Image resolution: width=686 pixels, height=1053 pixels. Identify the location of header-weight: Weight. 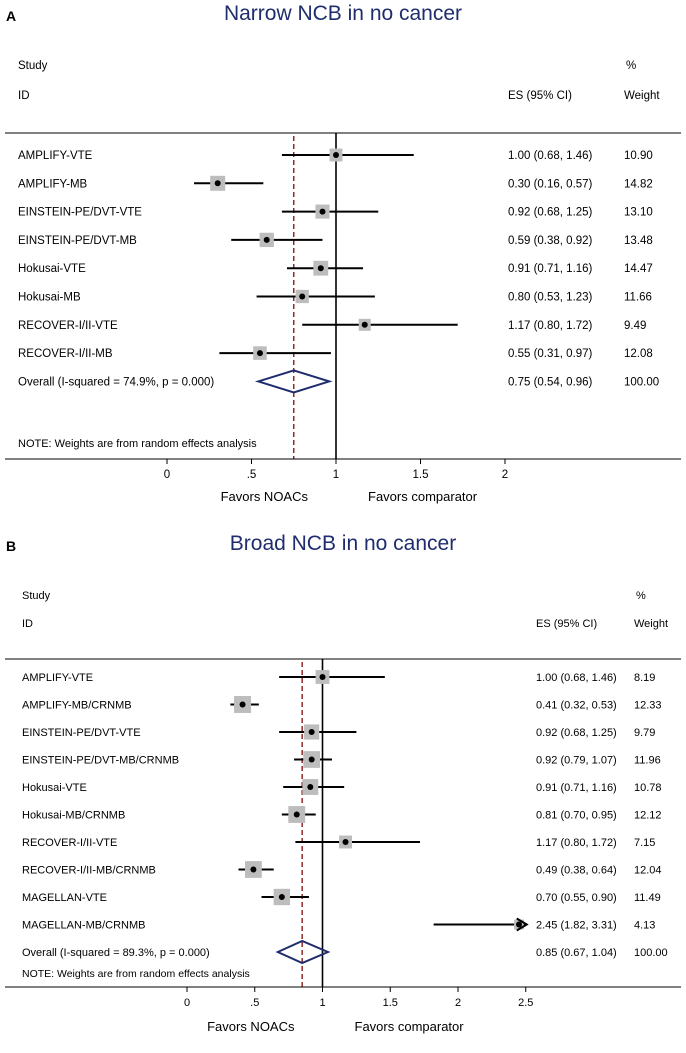
(651, 624).